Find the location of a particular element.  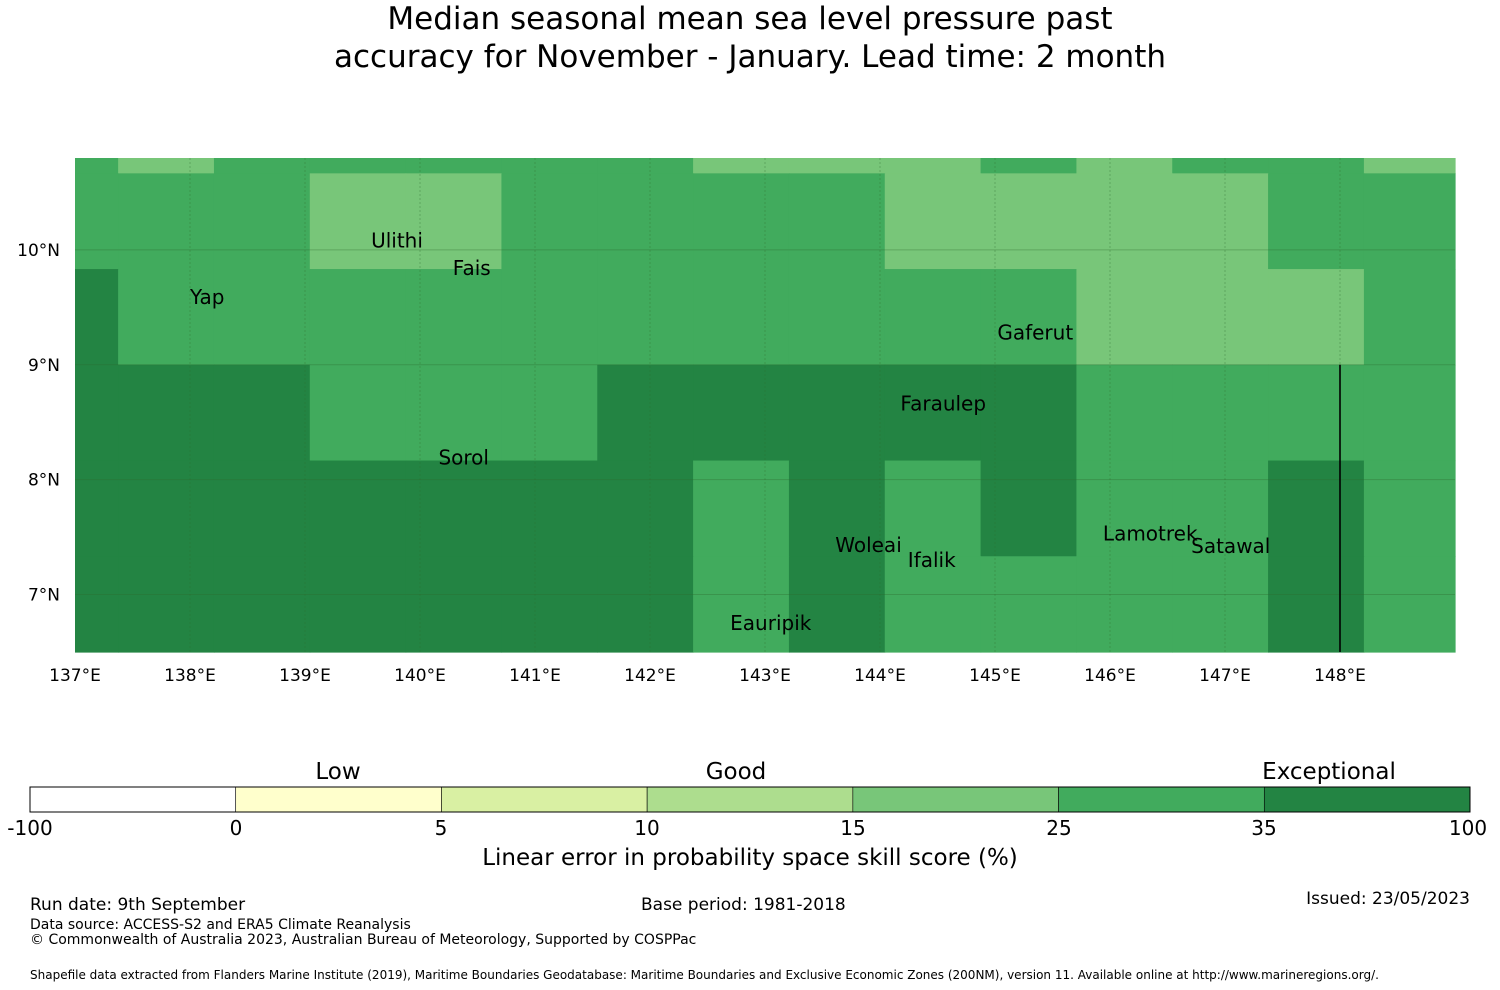

colorbar-tick: 15 is located at coordinates (853, 828).